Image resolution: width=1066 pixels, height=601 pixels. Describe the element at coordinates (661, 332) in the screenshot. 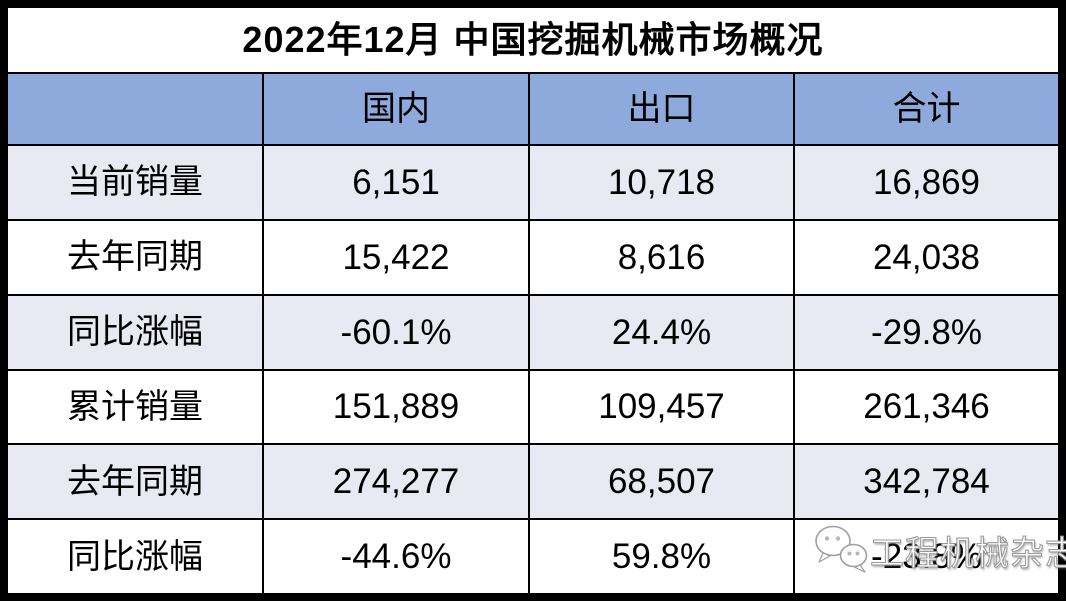

I see `cell-yoy-export: 24.4%` at that location.